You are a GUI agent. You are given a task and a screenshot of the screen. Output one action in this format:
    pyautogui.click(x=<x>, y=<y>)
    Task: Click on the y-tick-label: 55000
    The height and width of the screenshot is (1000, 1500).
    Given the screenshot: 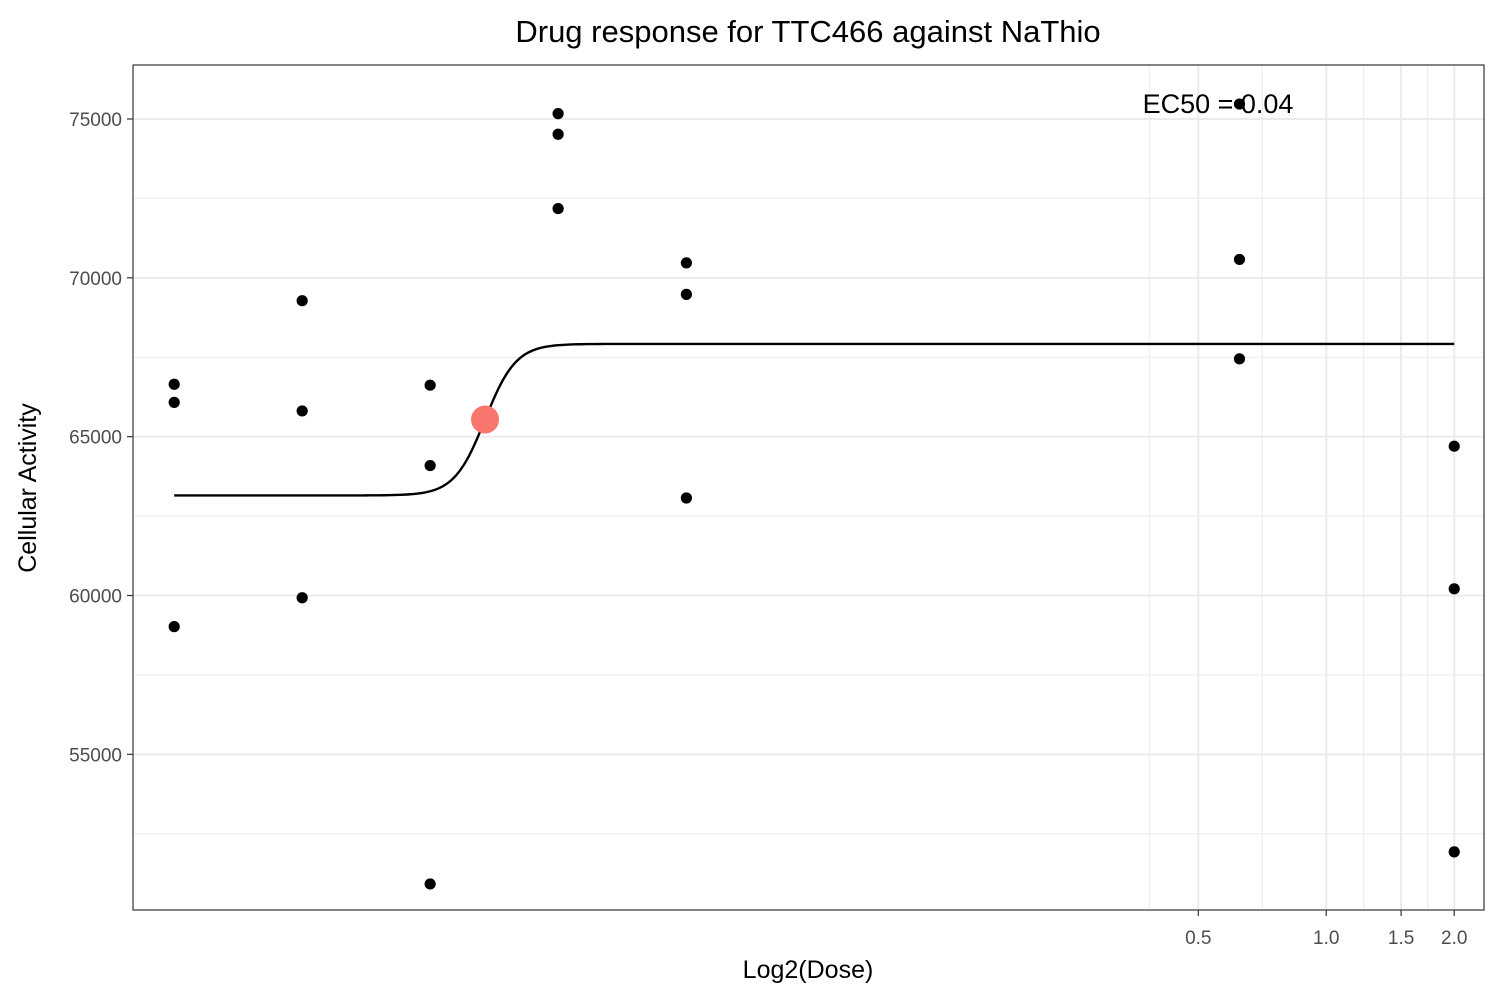 What is the action you would take?
    pyautogui.click(x=95, y=755)
    